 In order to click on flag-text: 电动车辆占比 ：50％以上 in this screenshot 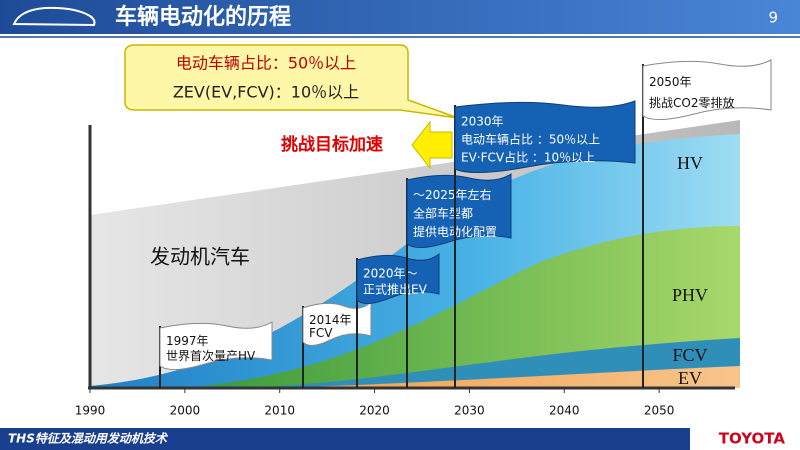, I will do `click(530, 139)`.